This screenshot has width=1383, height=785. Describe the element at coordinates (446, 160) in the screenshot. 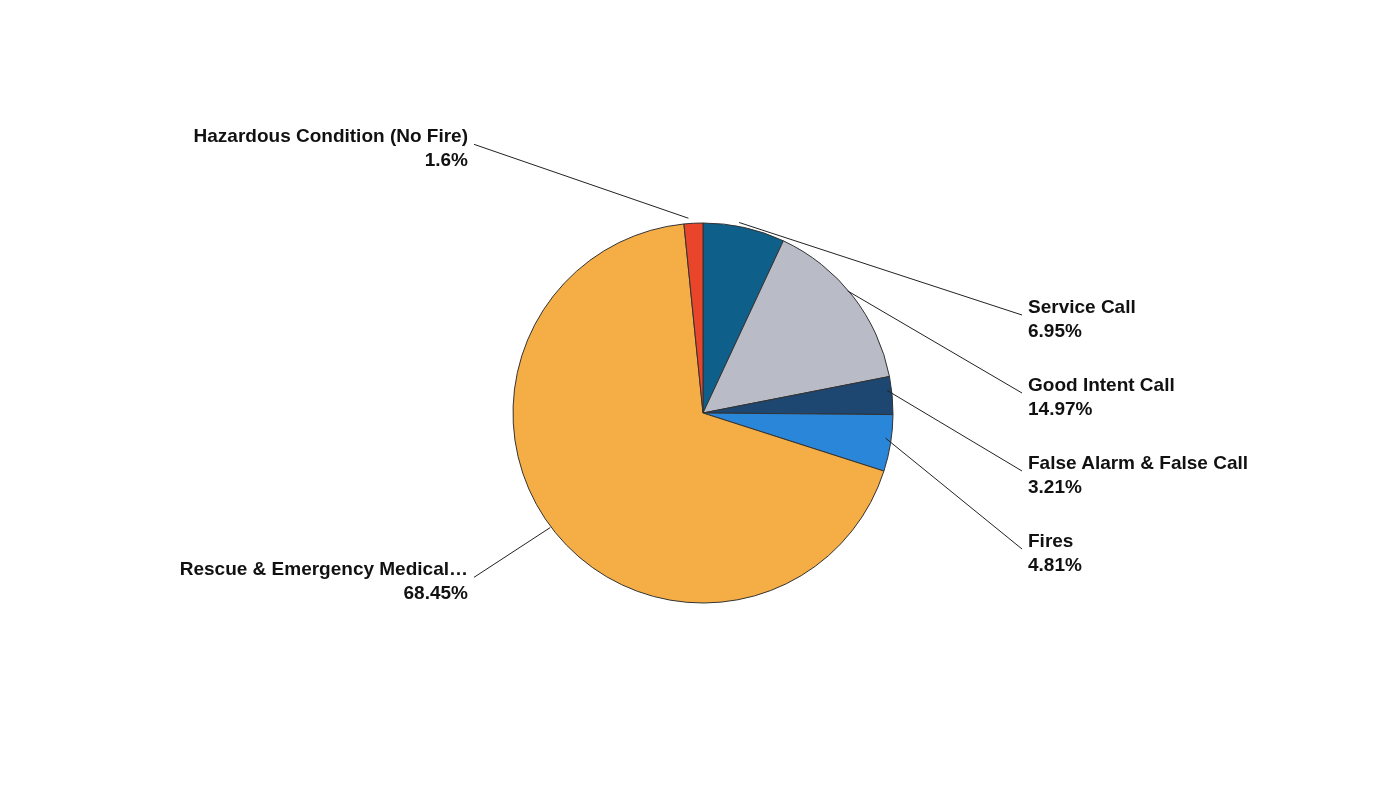

I see `data-label: 1.6%` at that location.